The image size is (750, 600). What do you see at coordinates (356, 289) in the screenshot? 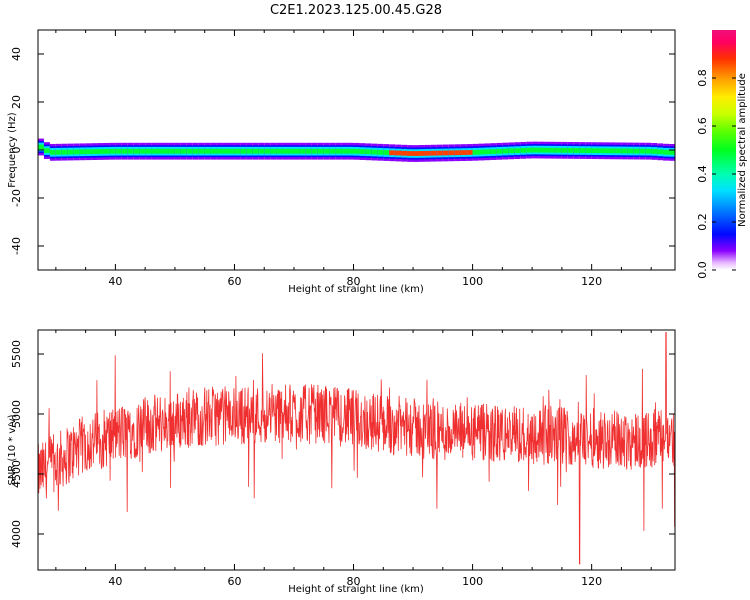
I see `spectrogram-xlabel: Height of straight line (km)` at bounding box center [356, 289].